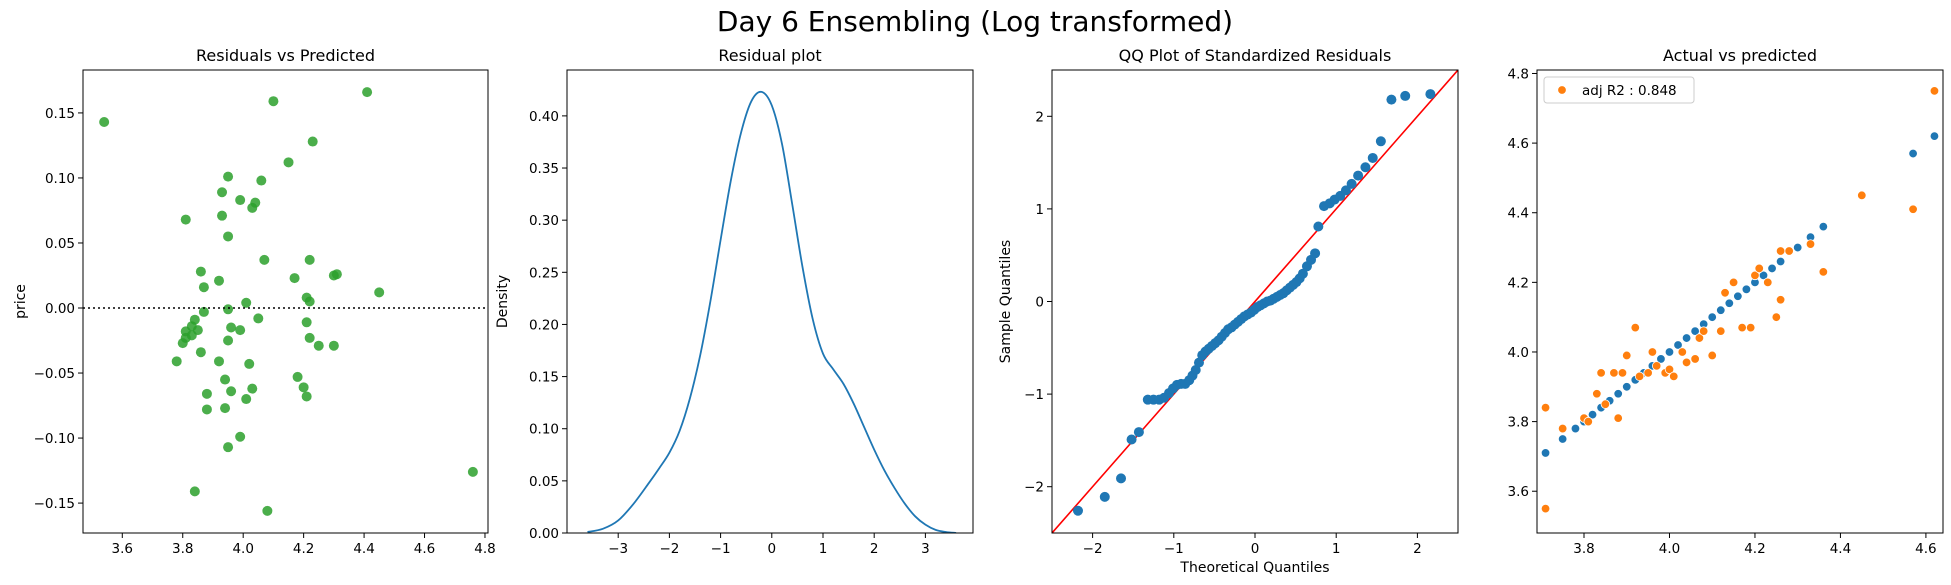 This screenshot has width=1951, height=585. What do you see at coordinates (544, 169) in the screenshot?
I see `y-tick-label: 0.35` at bounding box center [544, 169].